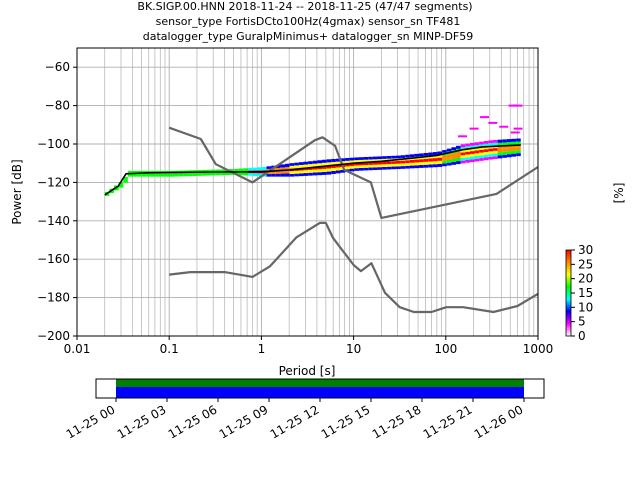 This screenshot has height=480, width=640. I want to click on timeline-tick-label: 11-25 12, so click(295, 421).